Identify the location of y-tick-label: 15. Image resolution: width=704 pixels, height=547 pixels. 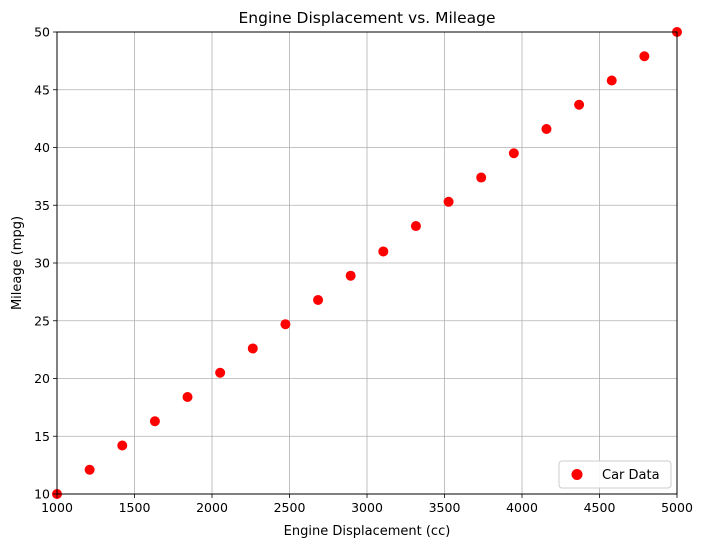
(42, 436).